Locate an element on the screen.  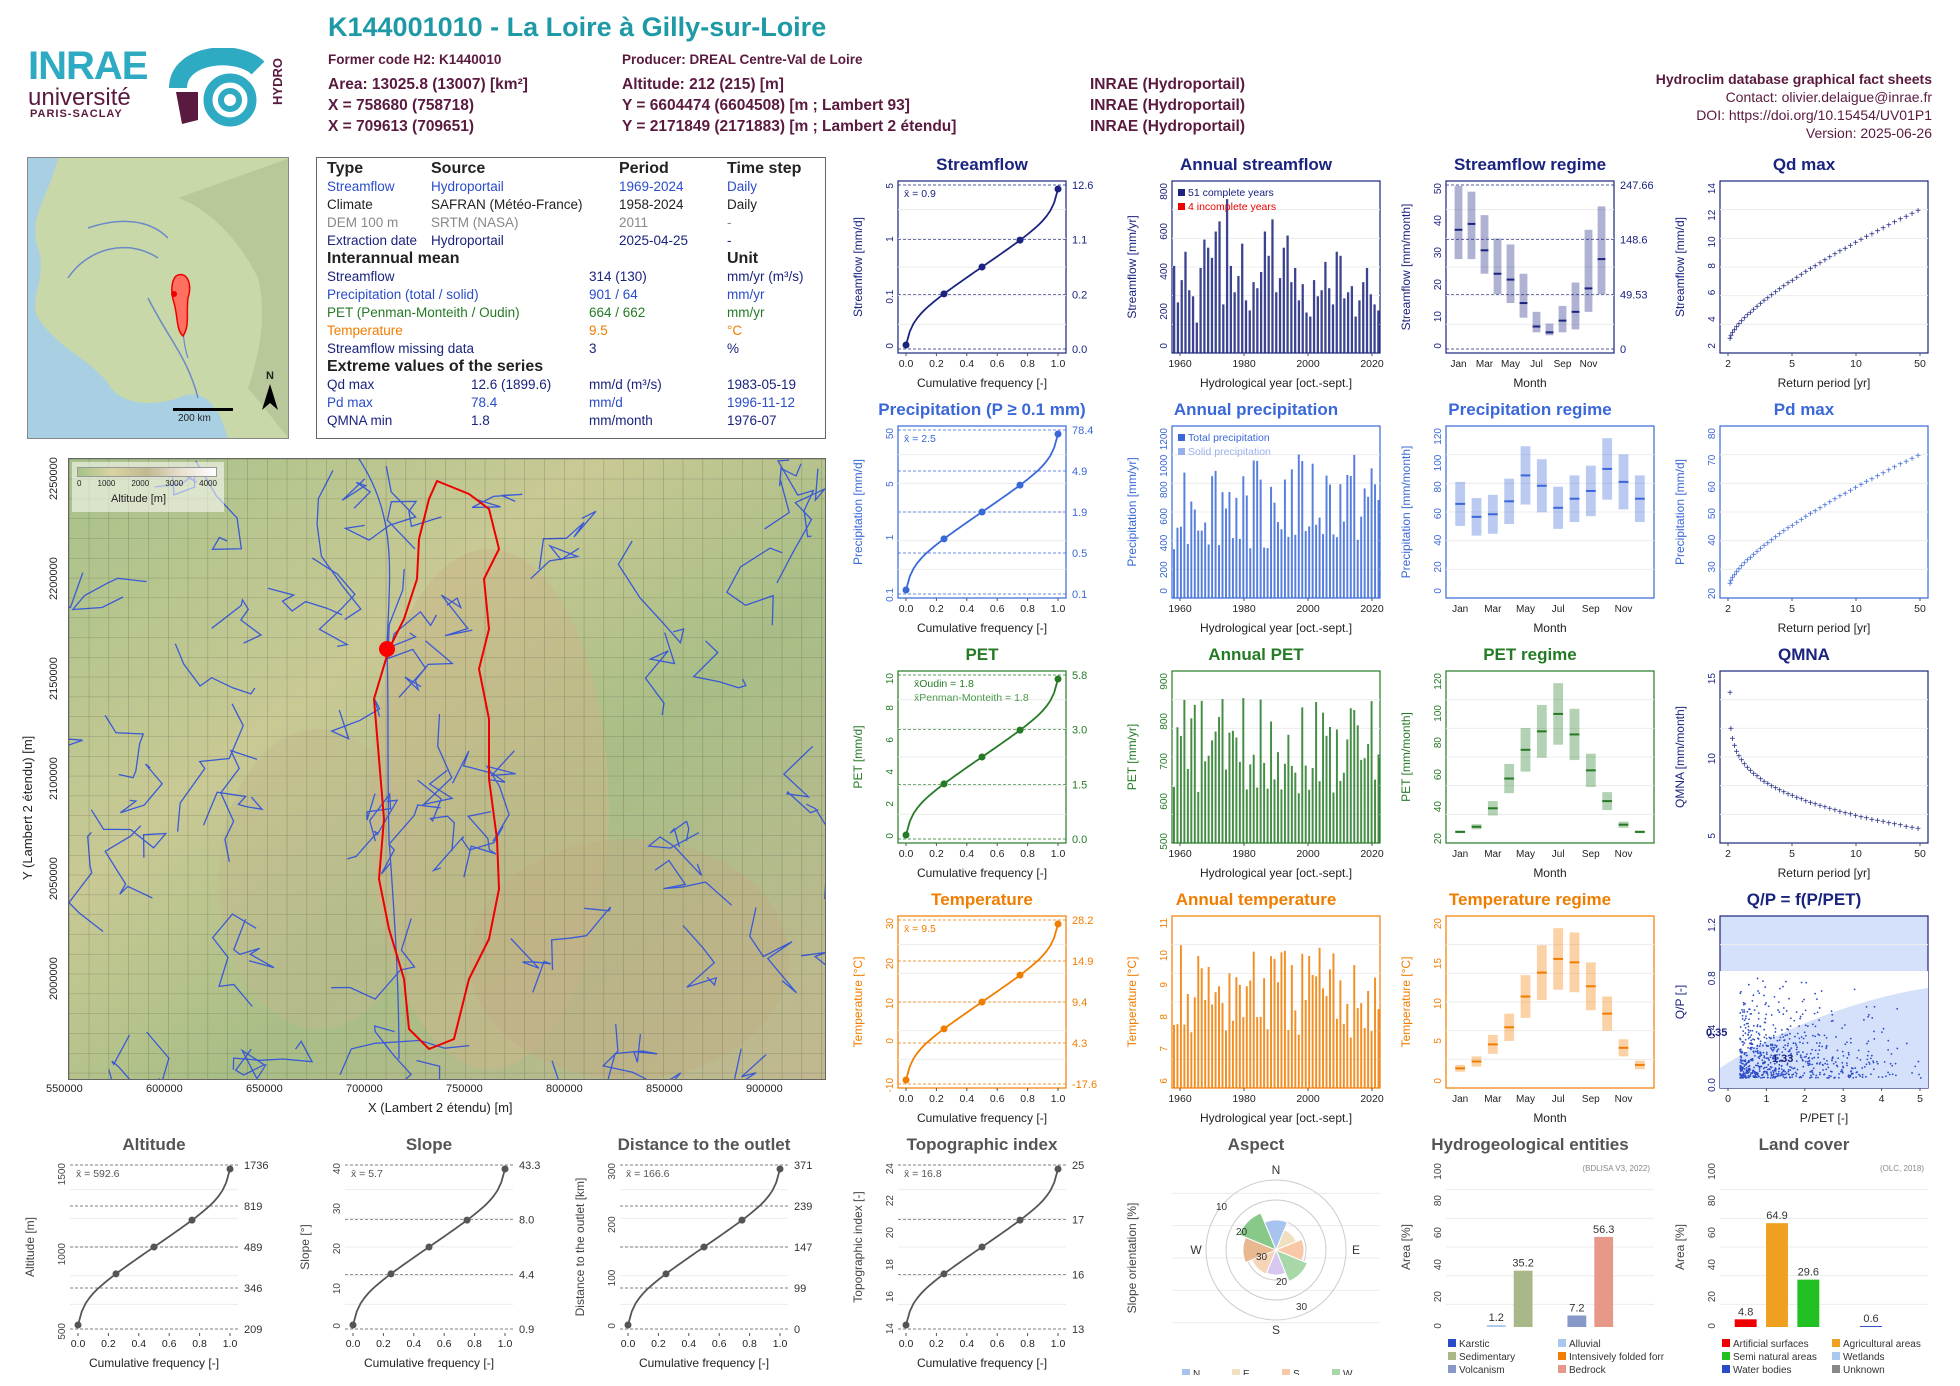
x-axis-label: Month is located at coordinates (1529, 383).